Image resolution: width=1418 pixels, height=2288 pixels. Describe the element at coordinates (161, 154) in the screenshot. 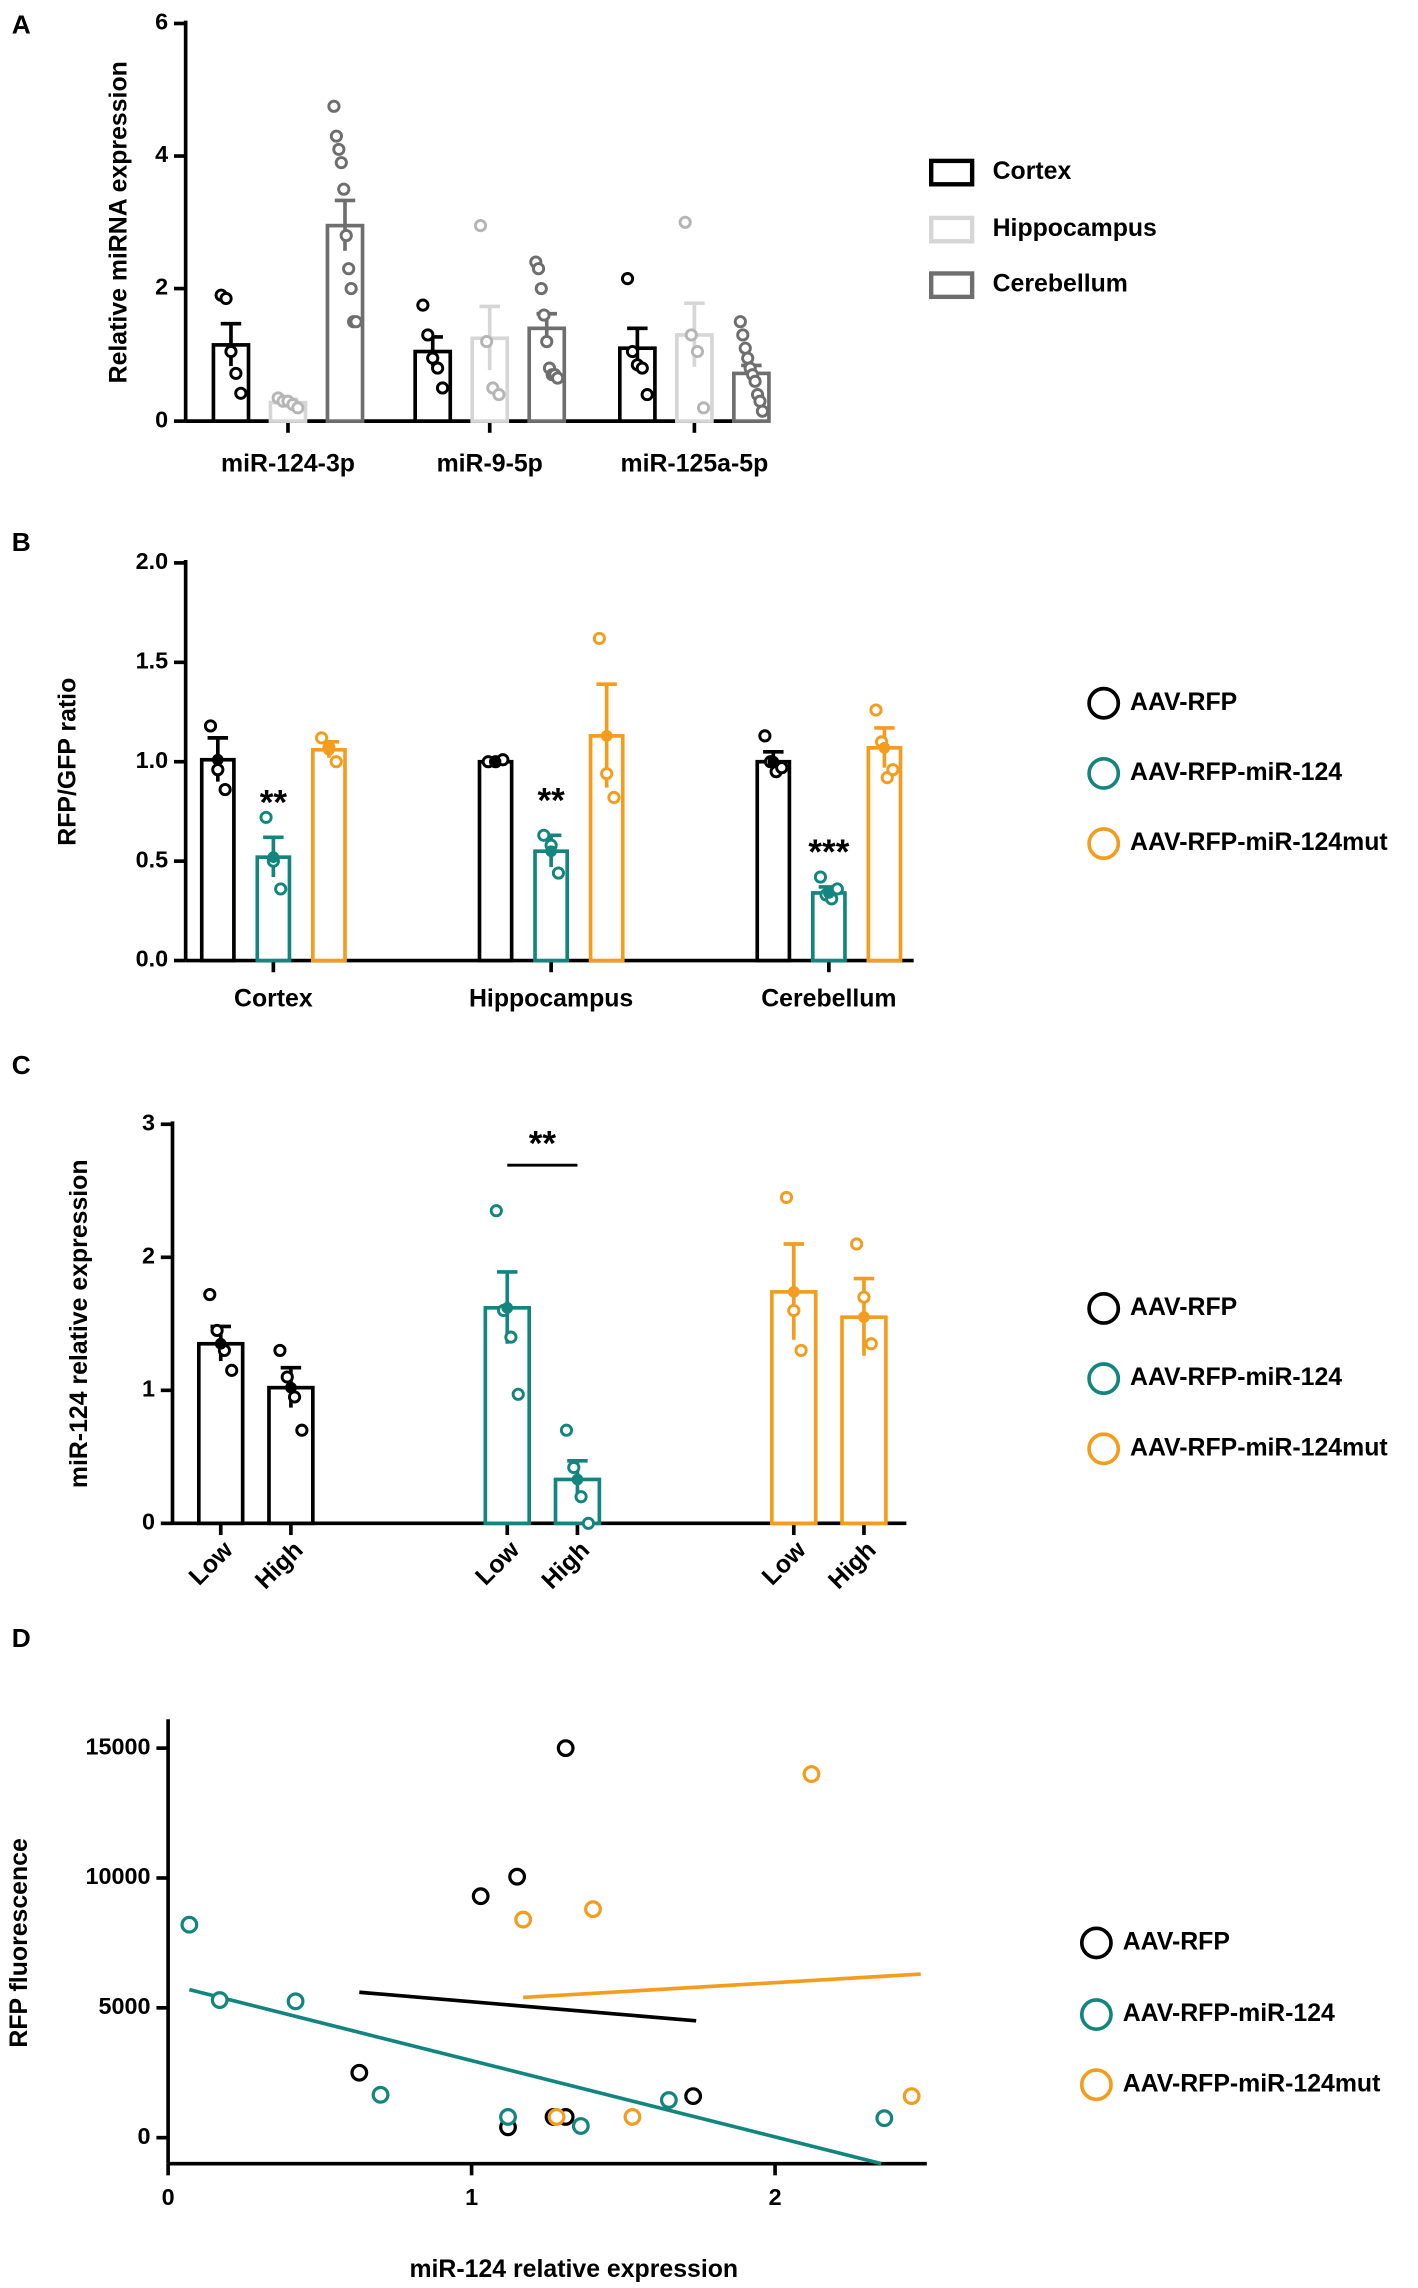

I see `y-tick-label: 4` at that location.